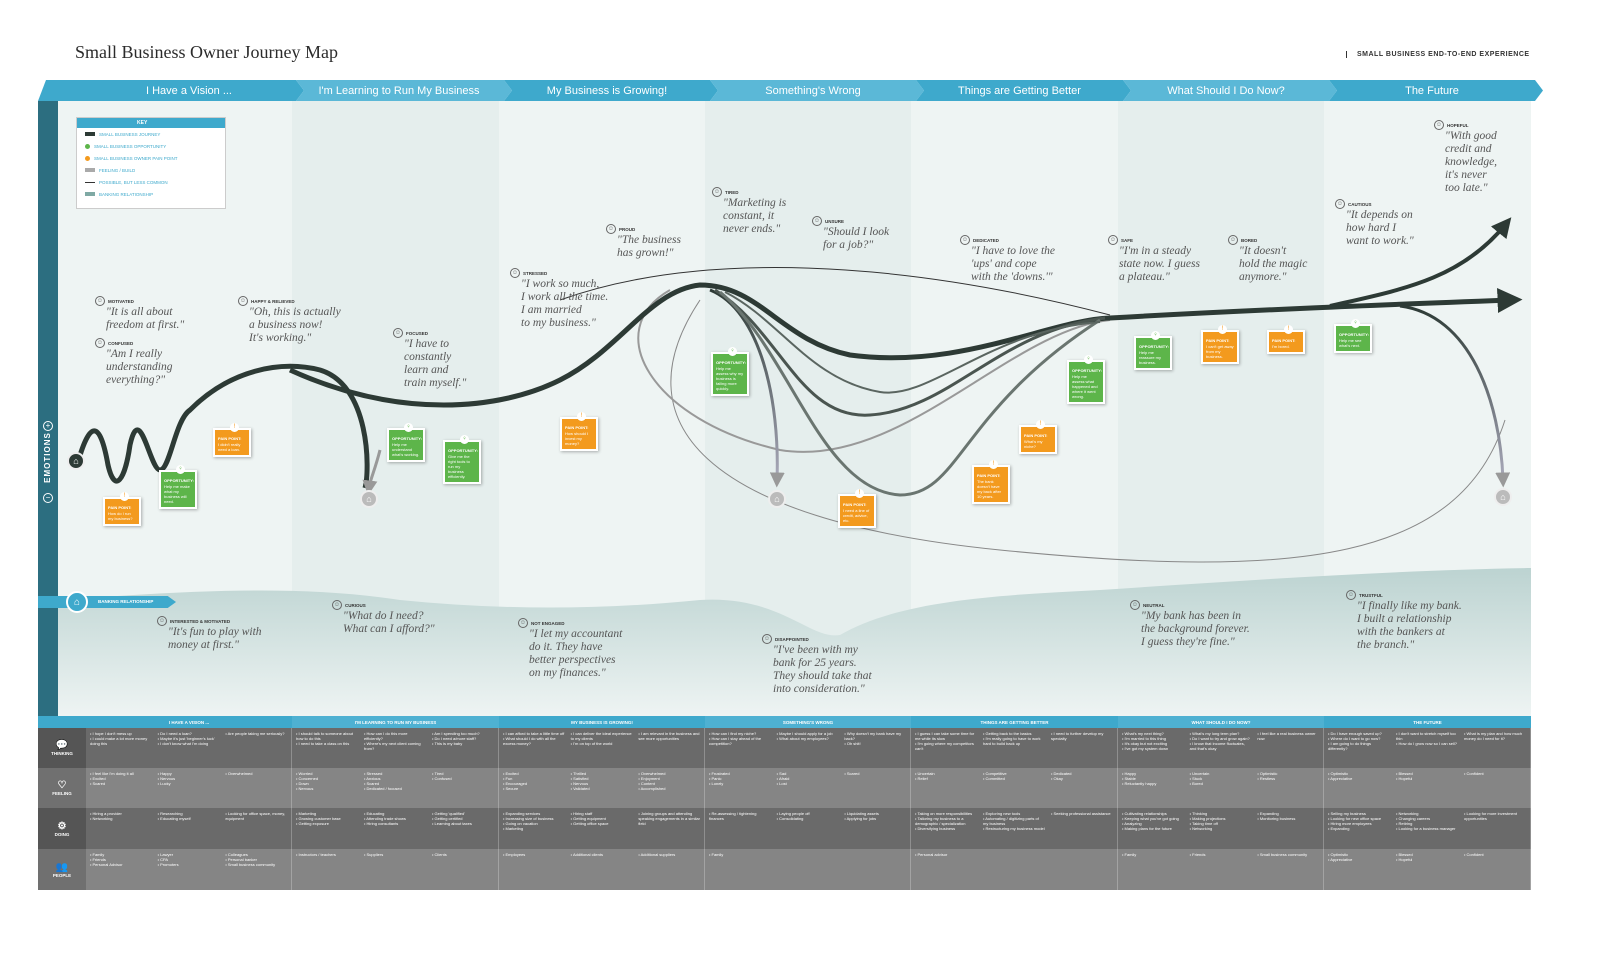  Describe the element at coordinates (1153, 738) in the screenshot. I see `table-cell-item: I'm married to this thing` at that location.